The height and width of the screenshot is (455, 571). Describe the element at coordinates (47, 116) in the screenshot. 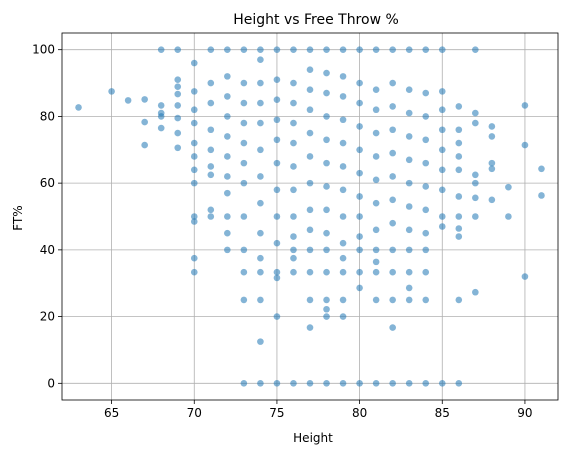

I see `y-tick-label: 80` at that location.